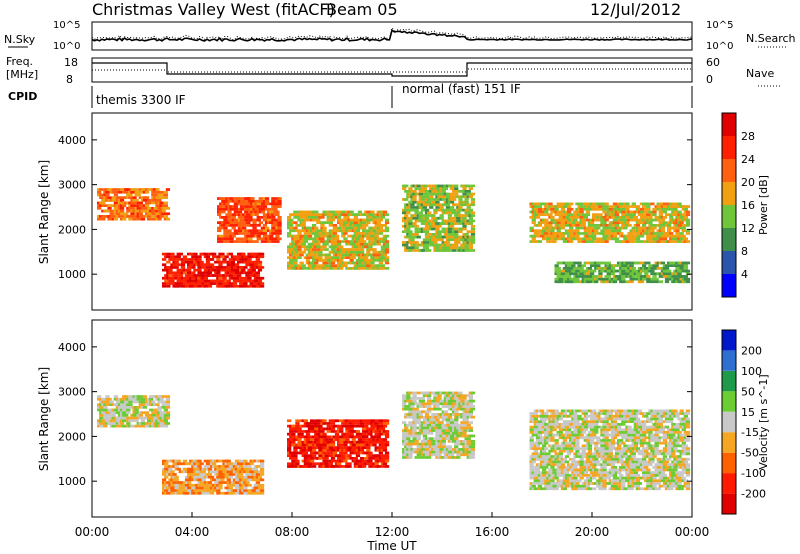  I want to click on cpid-mode-normal: normal (fast) 151 IF, so click(461, 89).